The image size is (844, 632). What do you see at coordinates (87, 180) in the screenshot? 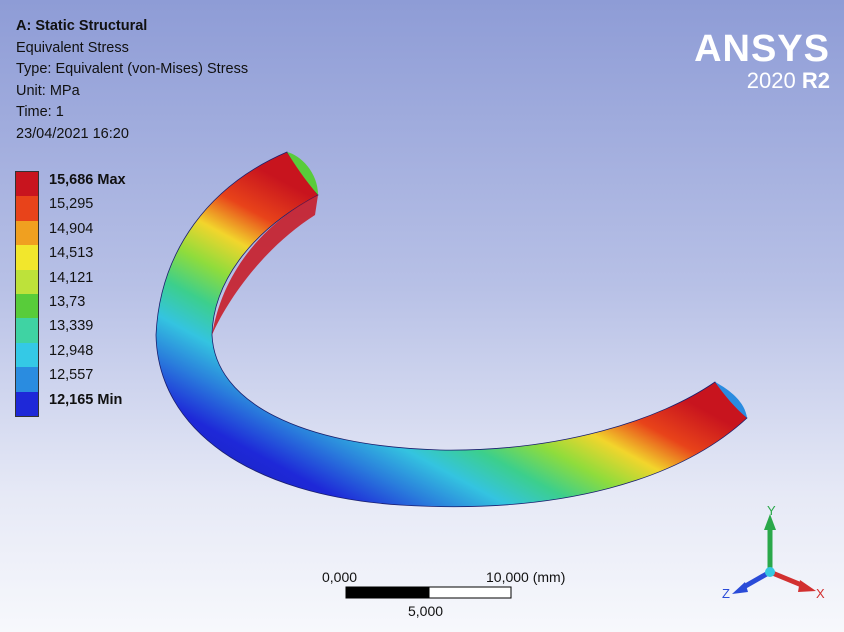
I see `legend-label: 15,686 Max` at bounding box center [87, 180].